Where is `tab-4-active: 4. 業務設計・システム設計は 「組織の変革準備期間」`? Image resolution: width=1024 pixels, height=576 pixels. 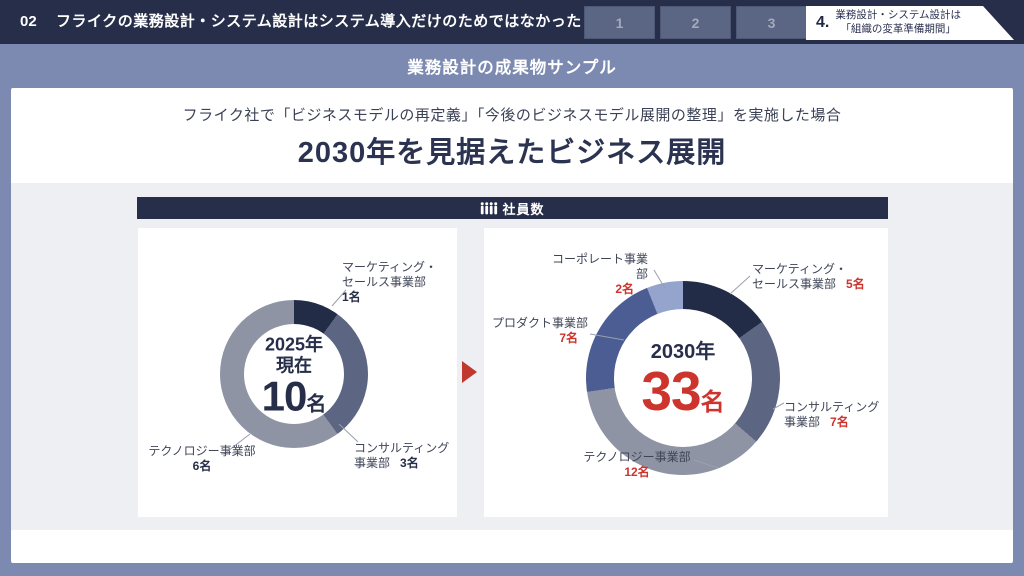
tab-4-active: 4. 業務設計・システム設計は 「組織の変革準備期間」 is located at coordinates (910, 23).